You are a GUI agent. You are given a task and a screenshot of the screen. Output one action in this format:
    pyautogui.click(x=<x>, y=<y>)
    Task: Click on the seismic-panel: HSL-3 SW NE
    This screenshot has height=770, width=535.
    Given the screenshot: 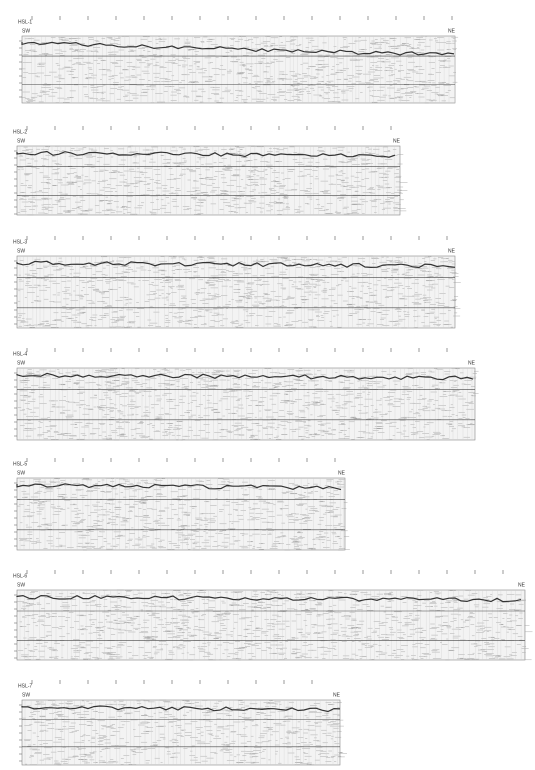 What is the action you would take?
    pyautogui.click(x=237, y=282)
    